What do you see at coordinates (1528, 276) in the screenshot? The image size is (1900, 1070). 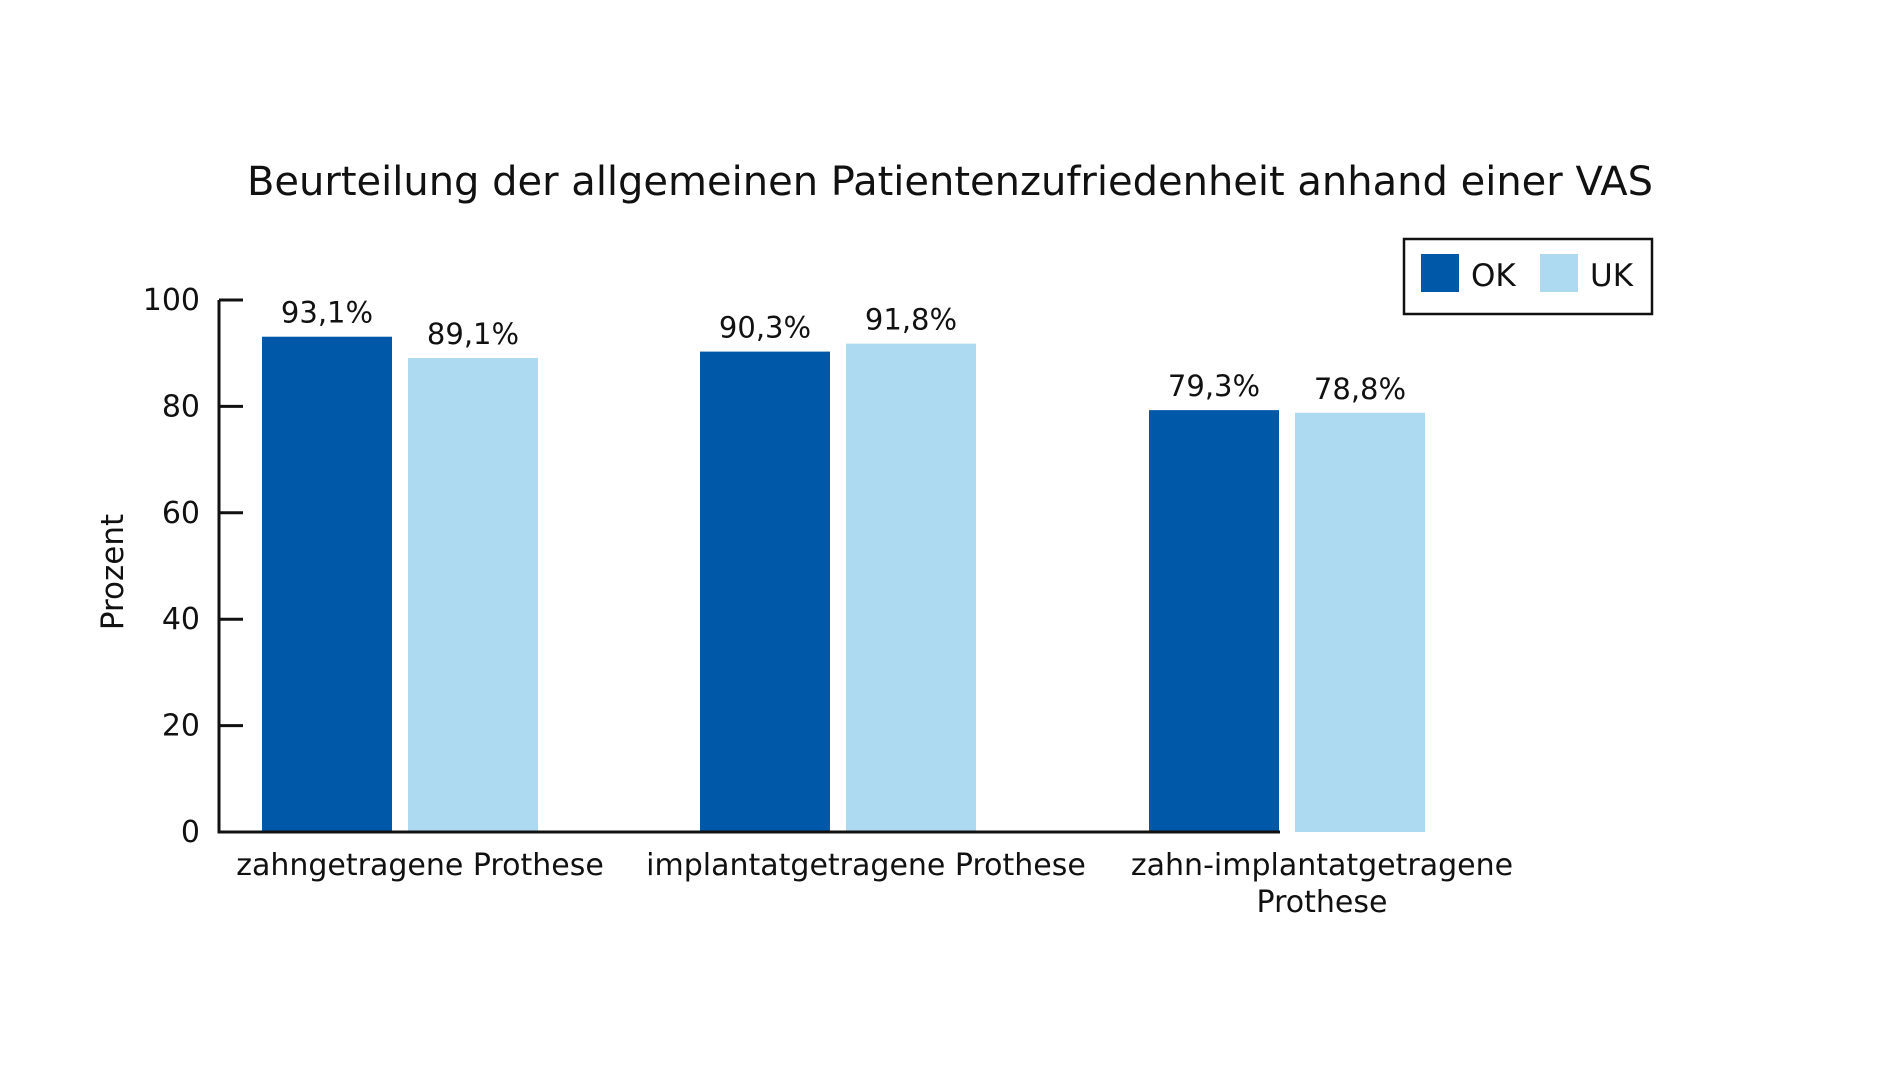 I see `legend: OK UK` at bounding box center [1528, 276].